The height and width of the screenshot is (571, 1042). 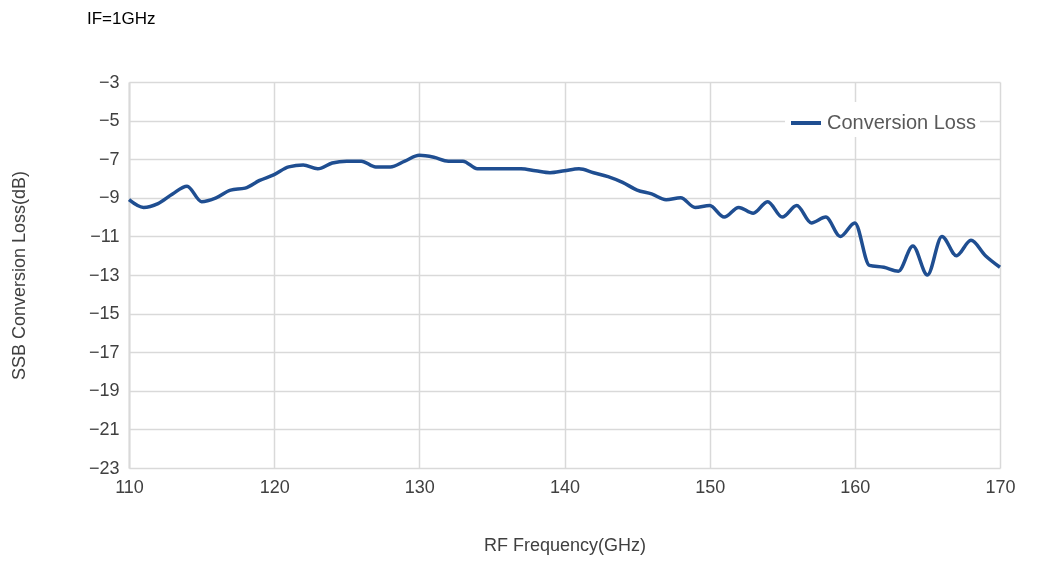 I want to click on chart-title: IF=1GHz, so click(x=121, y=18).